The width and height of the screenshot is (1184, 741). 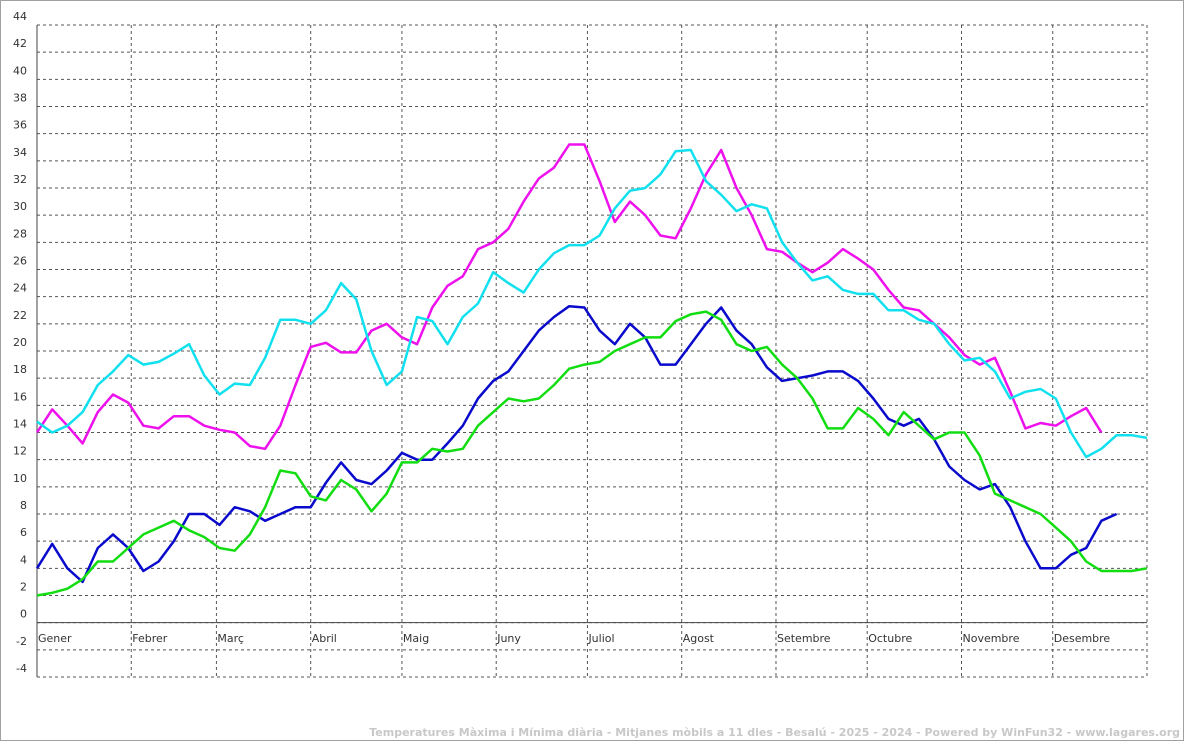 I want to click on y-tick-label: -2, so click(x=21, y=641).